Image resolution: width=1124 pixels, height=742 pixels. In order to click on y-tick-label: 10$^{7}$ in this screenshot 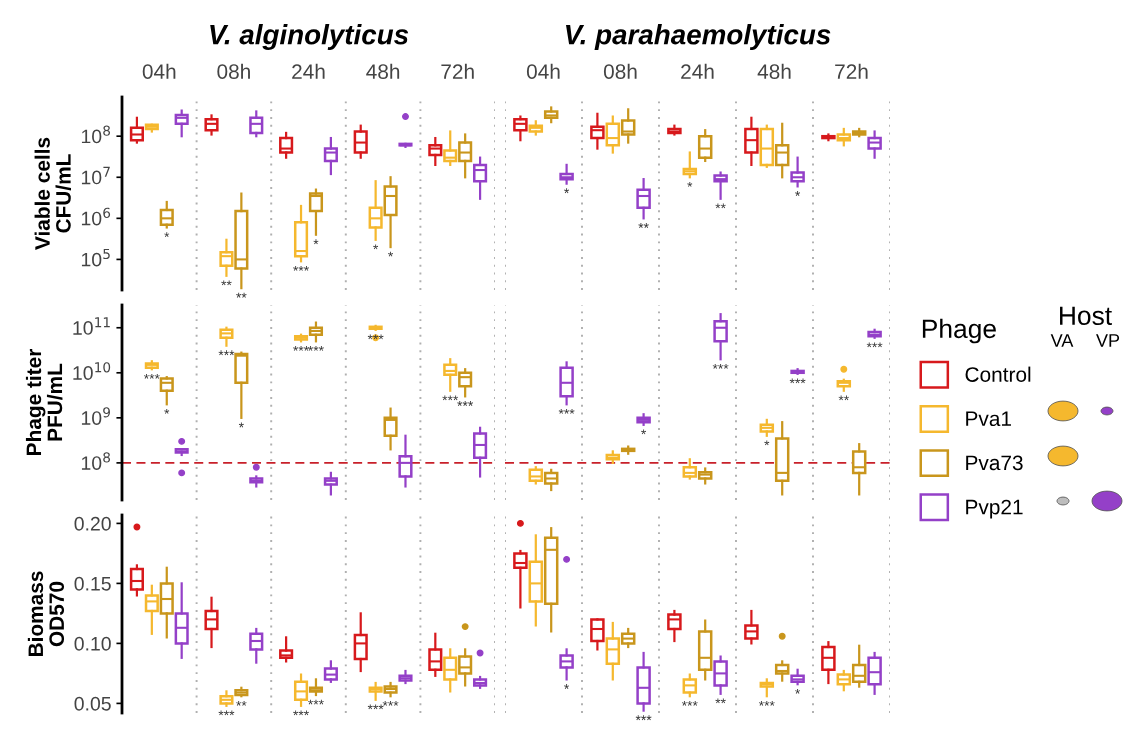, I will do `click(95, 175)`.